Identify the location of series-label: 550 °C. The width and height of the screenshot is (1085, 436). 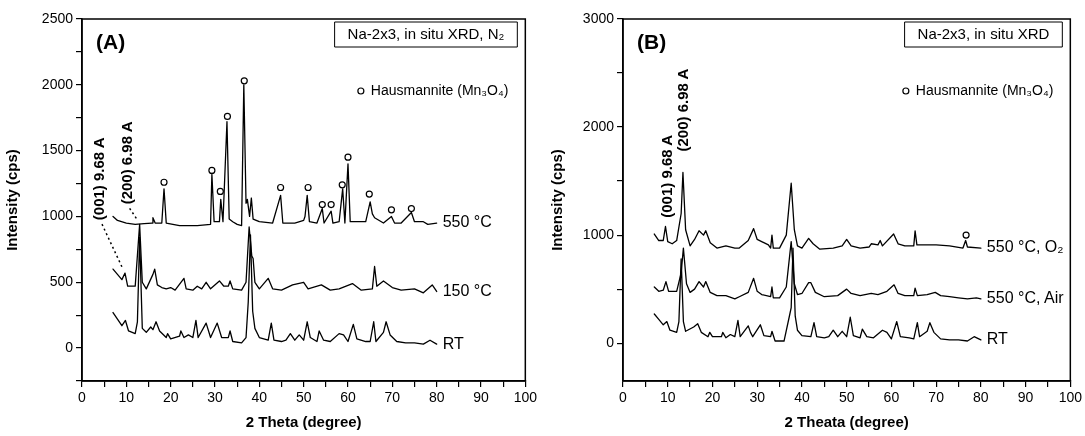
(467, 222).